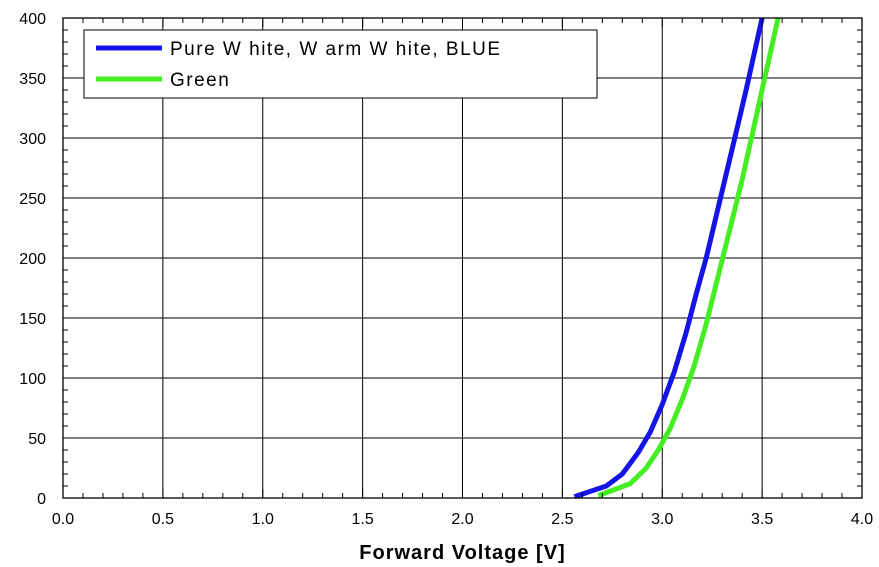 The height and width of the screenshot is (567, 879). I want to click on y-tick-label: 200, so click(32, 259).